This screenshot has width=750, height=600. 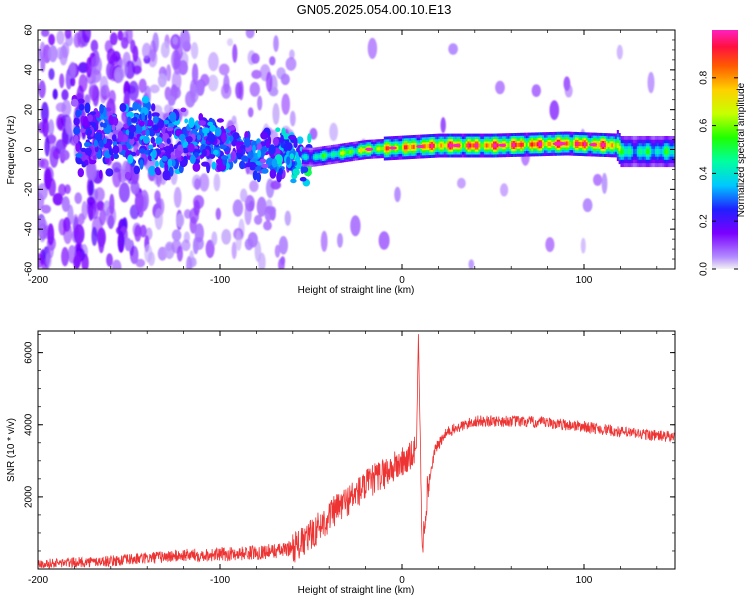 What do you see at coordinates (356, 290) in the screenshot?
I see `spectrogram-xlabel: Height of straight line (km)` at bounding box center [356, 290].